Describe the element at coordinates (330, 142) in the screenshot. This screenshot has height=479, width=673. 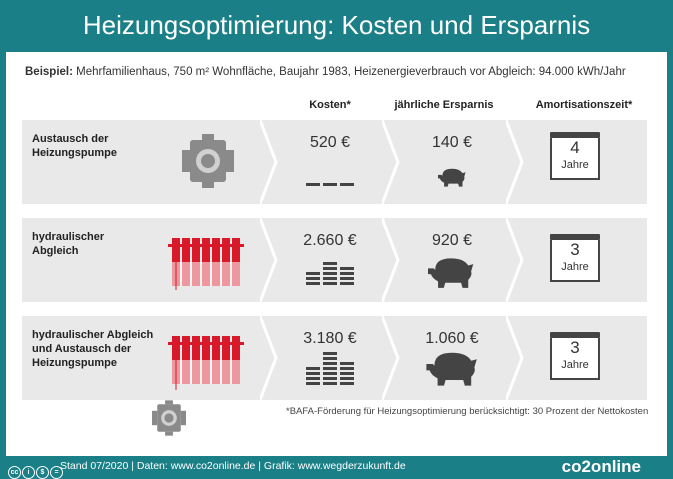
I see `cost-value: 520 €` at that location.